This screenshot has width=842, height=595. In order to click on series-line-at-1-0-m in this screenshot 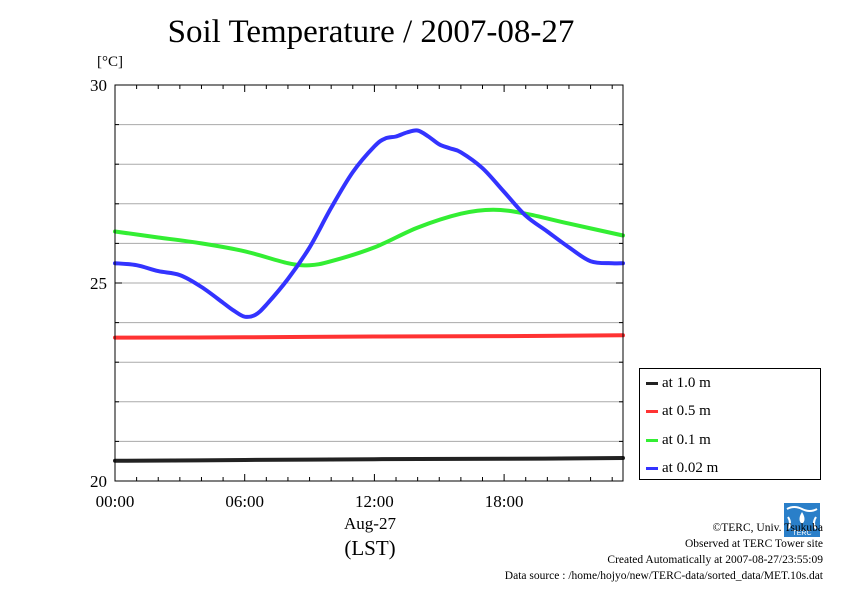, I will do `click(369, 459)`.